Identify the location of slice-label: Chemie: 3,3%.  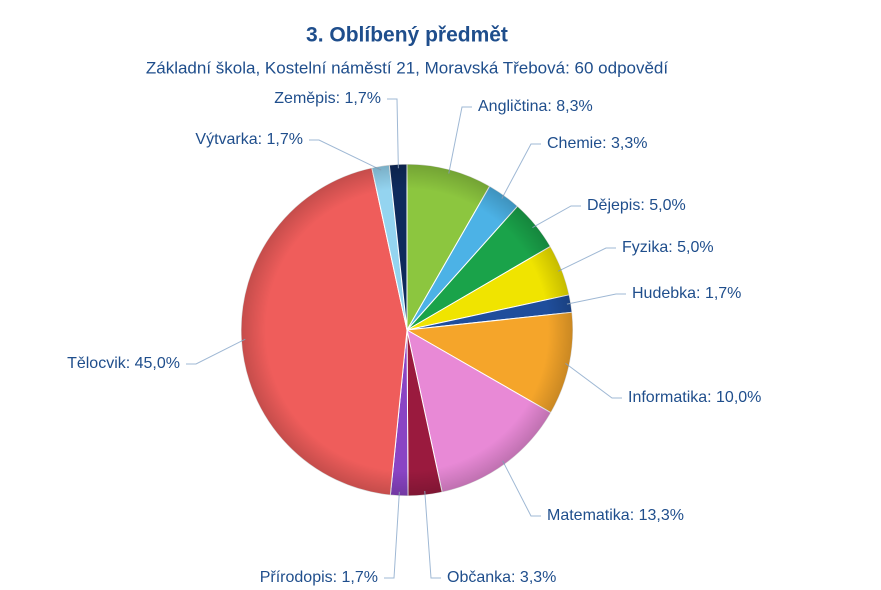
(597, 143).